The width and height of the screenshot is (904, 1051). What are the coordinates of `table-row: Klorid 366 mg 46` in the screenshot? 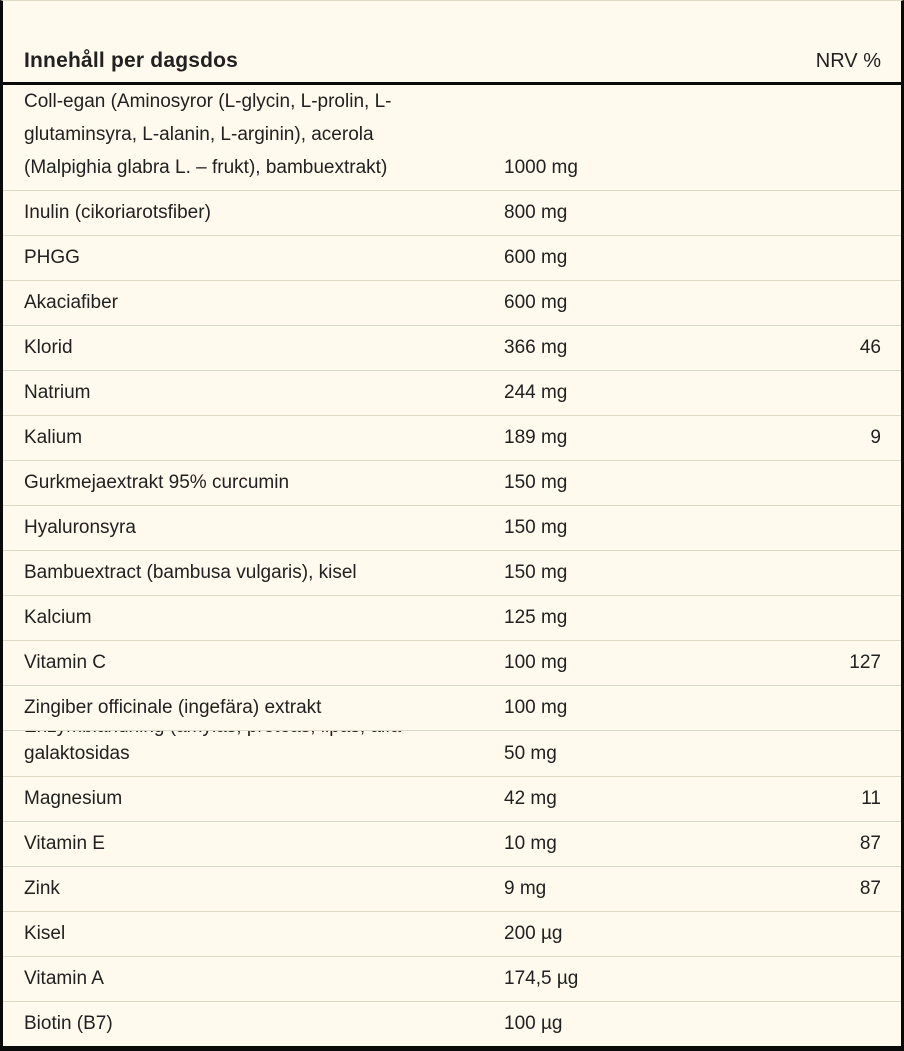 It's located at (452, 348).